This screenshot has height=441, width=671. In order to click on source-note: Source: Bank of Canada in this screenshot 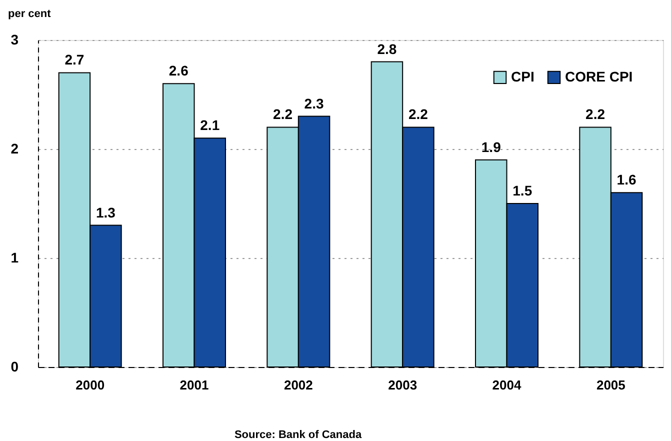, I will do `click(298, 435)`.